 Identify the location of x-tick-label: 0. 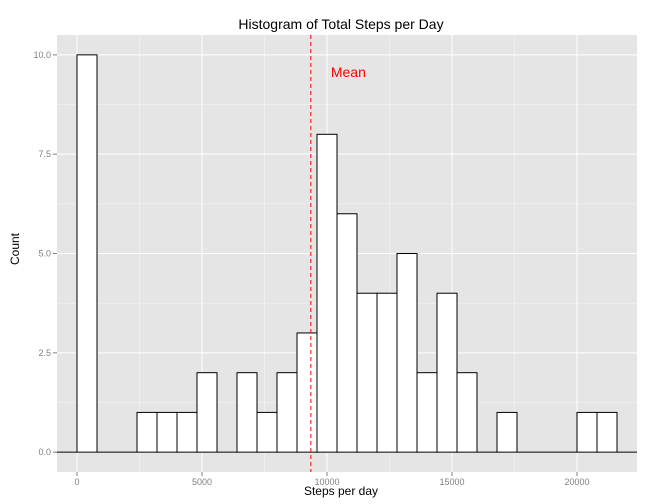
(76, 482).